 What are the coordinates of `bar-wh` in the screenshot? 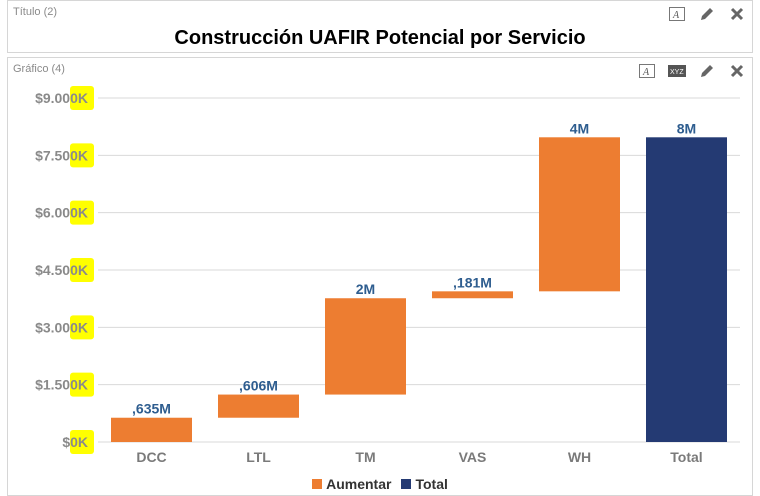 It's located at (579, 214).